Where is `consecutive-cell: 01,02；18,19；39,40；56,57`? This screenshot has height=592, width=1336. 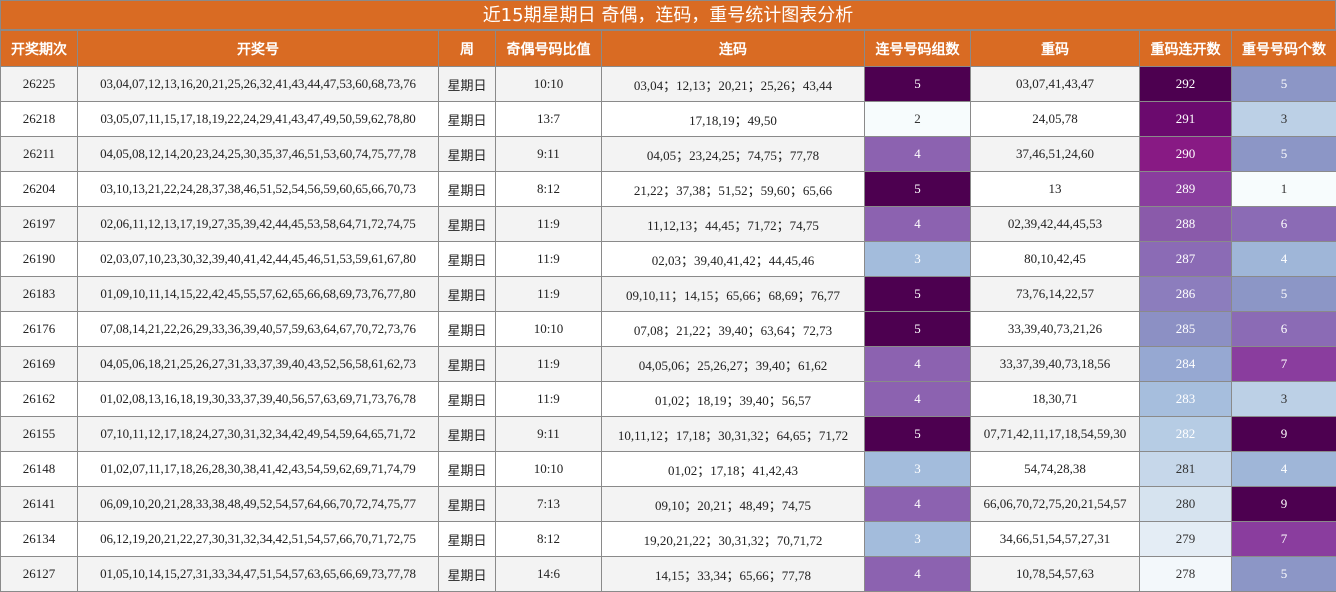 consecutive-cell: 01,02；18,19；39,40；56,57 is located at coordinates (733, 399).